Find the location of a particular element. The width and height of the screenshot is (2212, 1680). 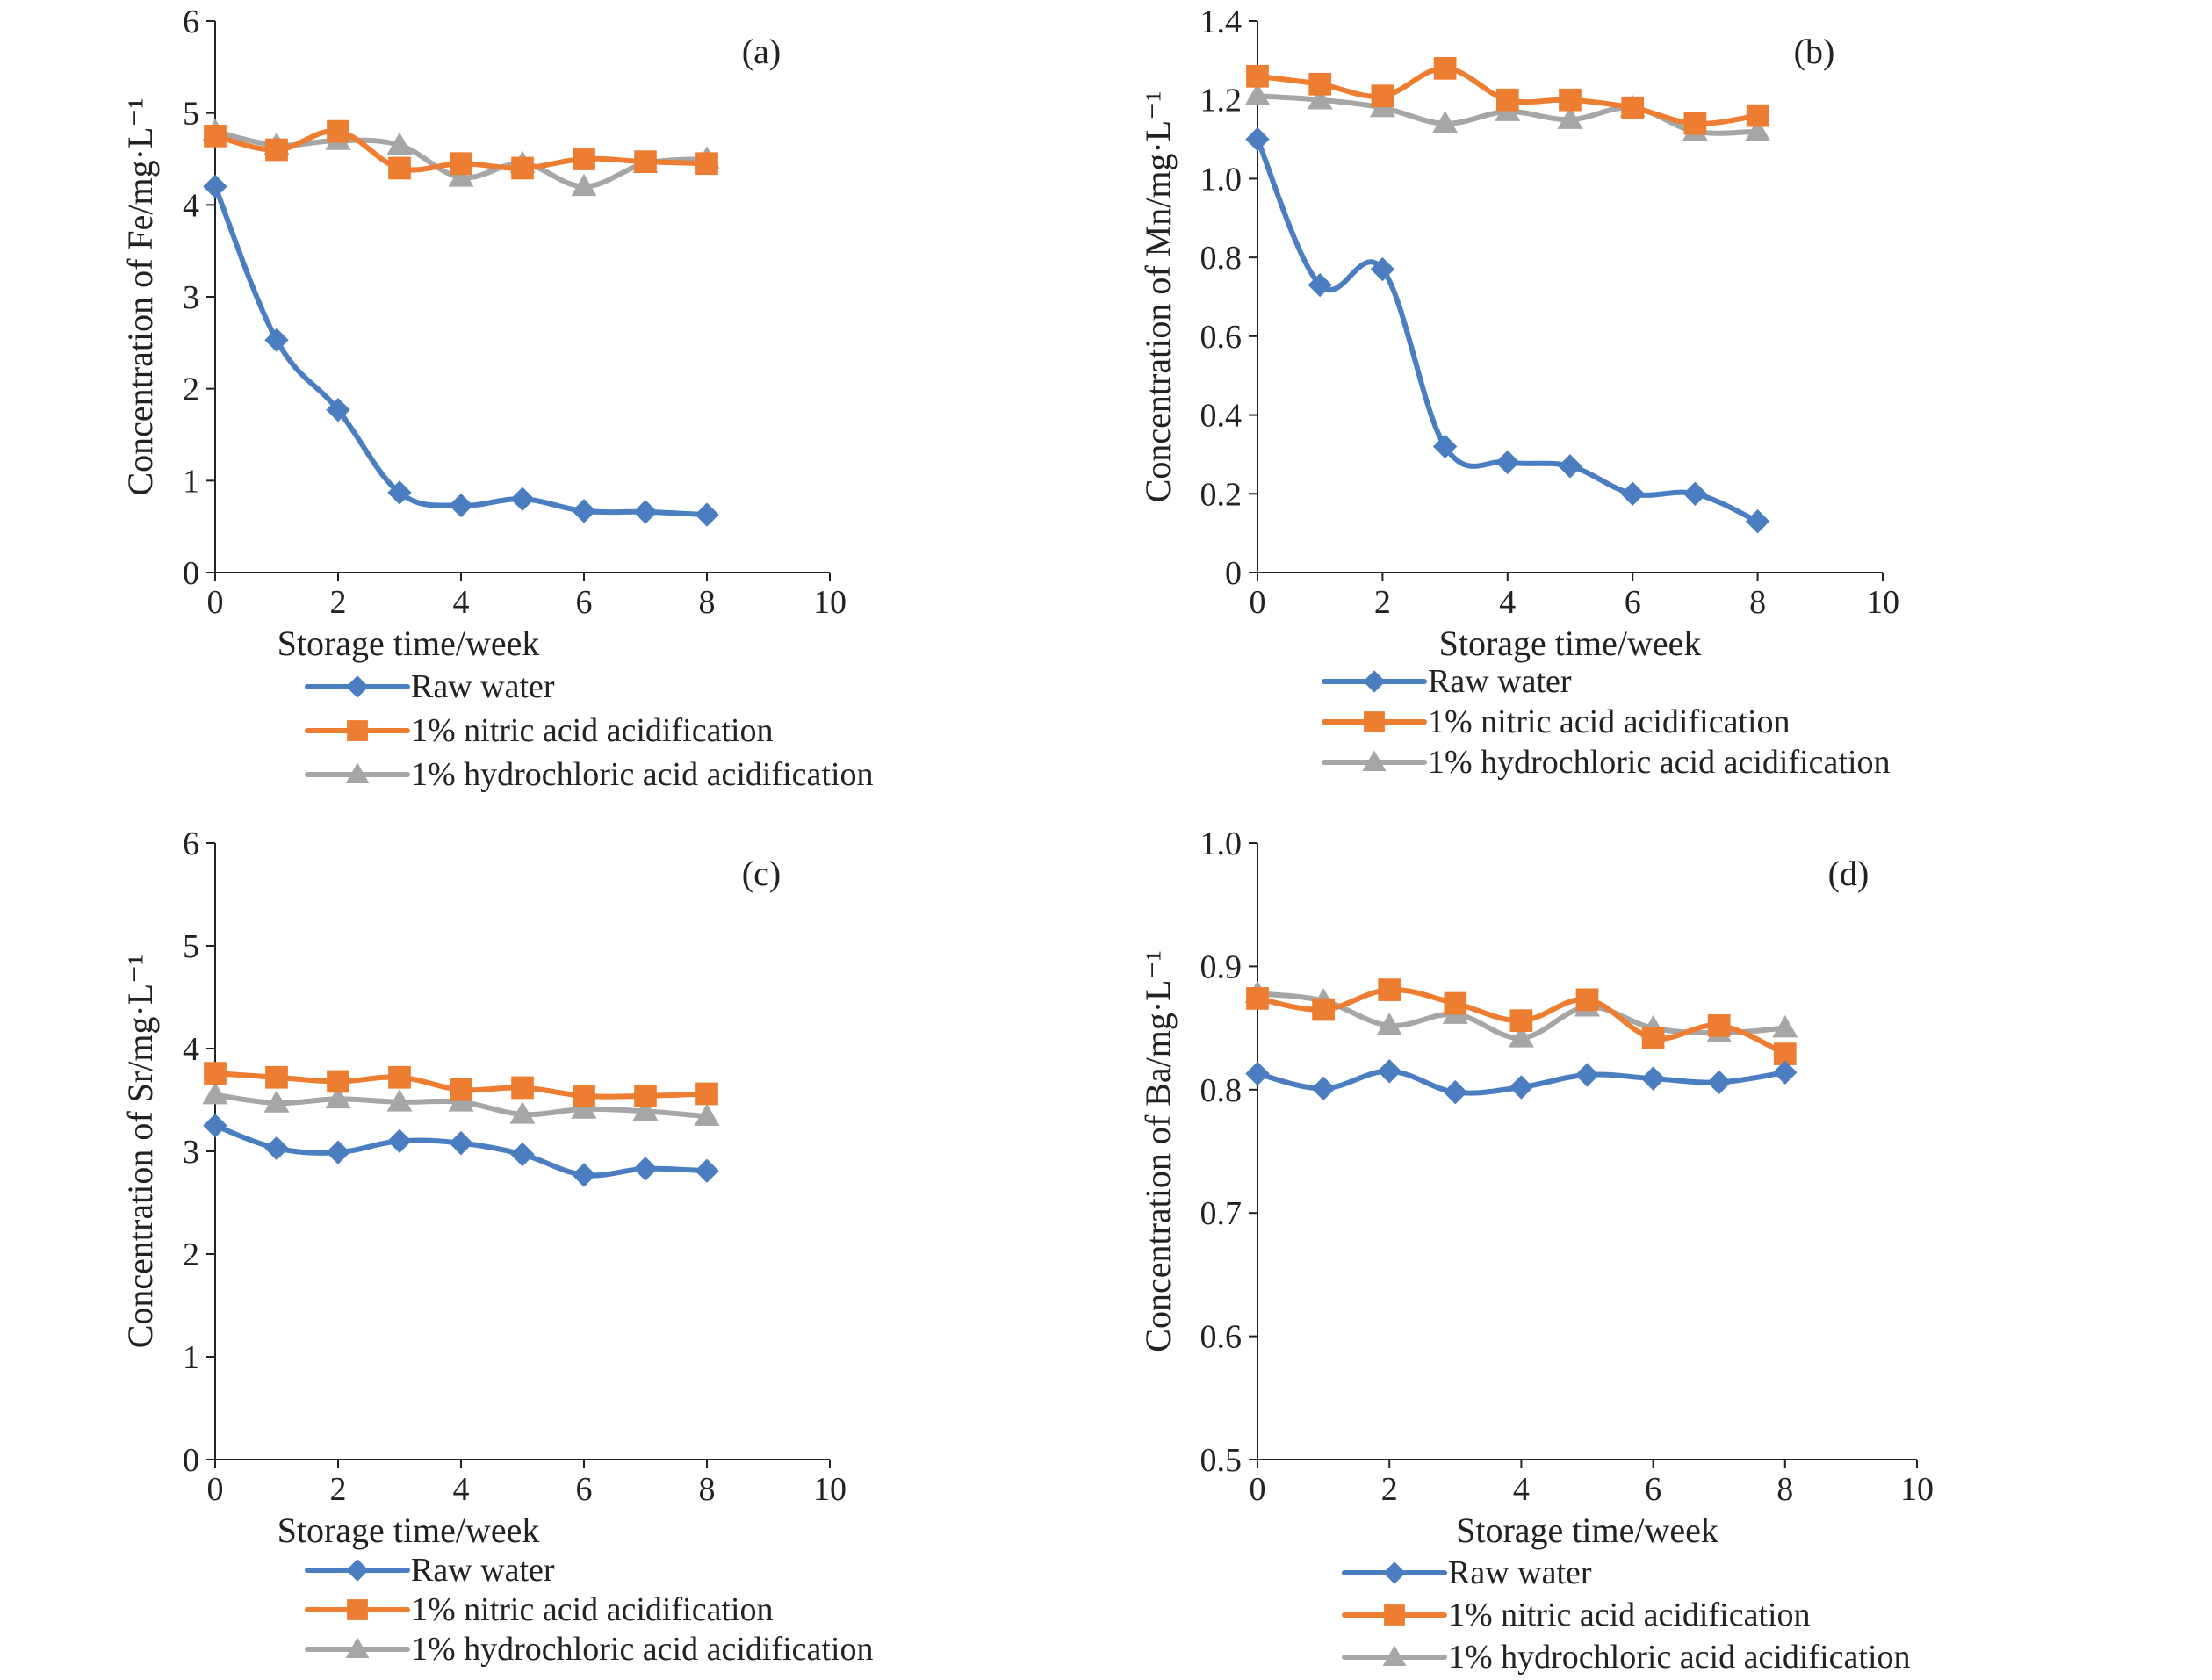

y-tick-label: 0.5 is located at coordinates (1221, 1460).